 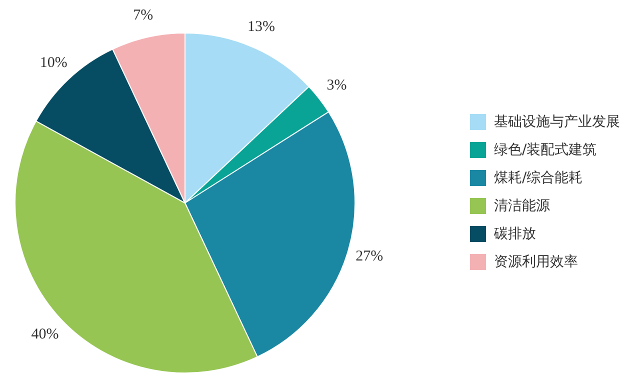 I want to click on data-label: 27%, so click(x=370, y=256).